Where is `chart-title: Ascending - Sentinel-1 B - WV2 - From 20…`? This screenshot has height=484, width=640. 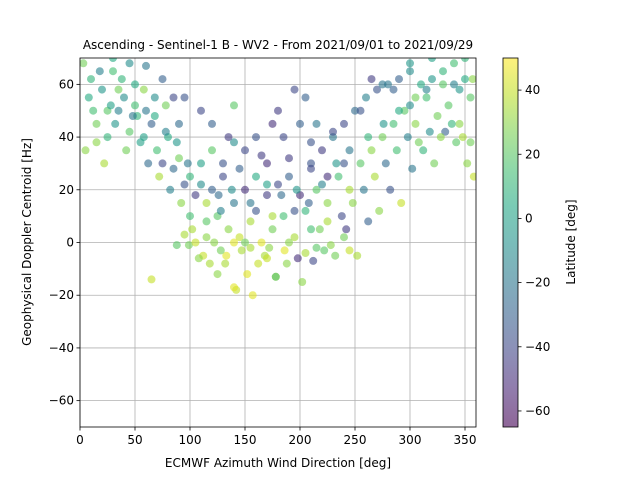
chart-title: Ascending - Sentinel-1 B - WV2 - From 20… is located at coordinates (278, 45).